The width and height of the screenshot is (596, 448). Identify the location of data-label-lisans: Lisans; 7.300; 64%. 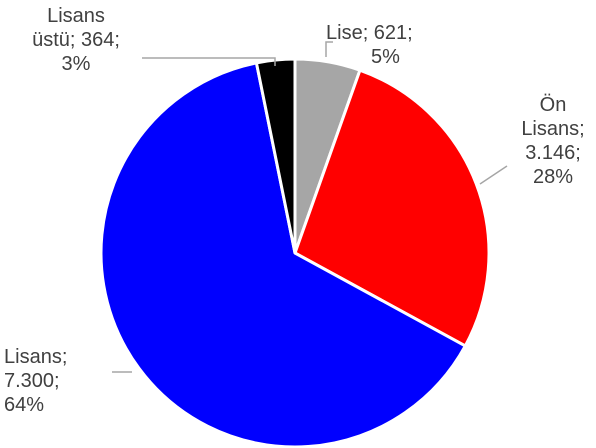
(36, 381).